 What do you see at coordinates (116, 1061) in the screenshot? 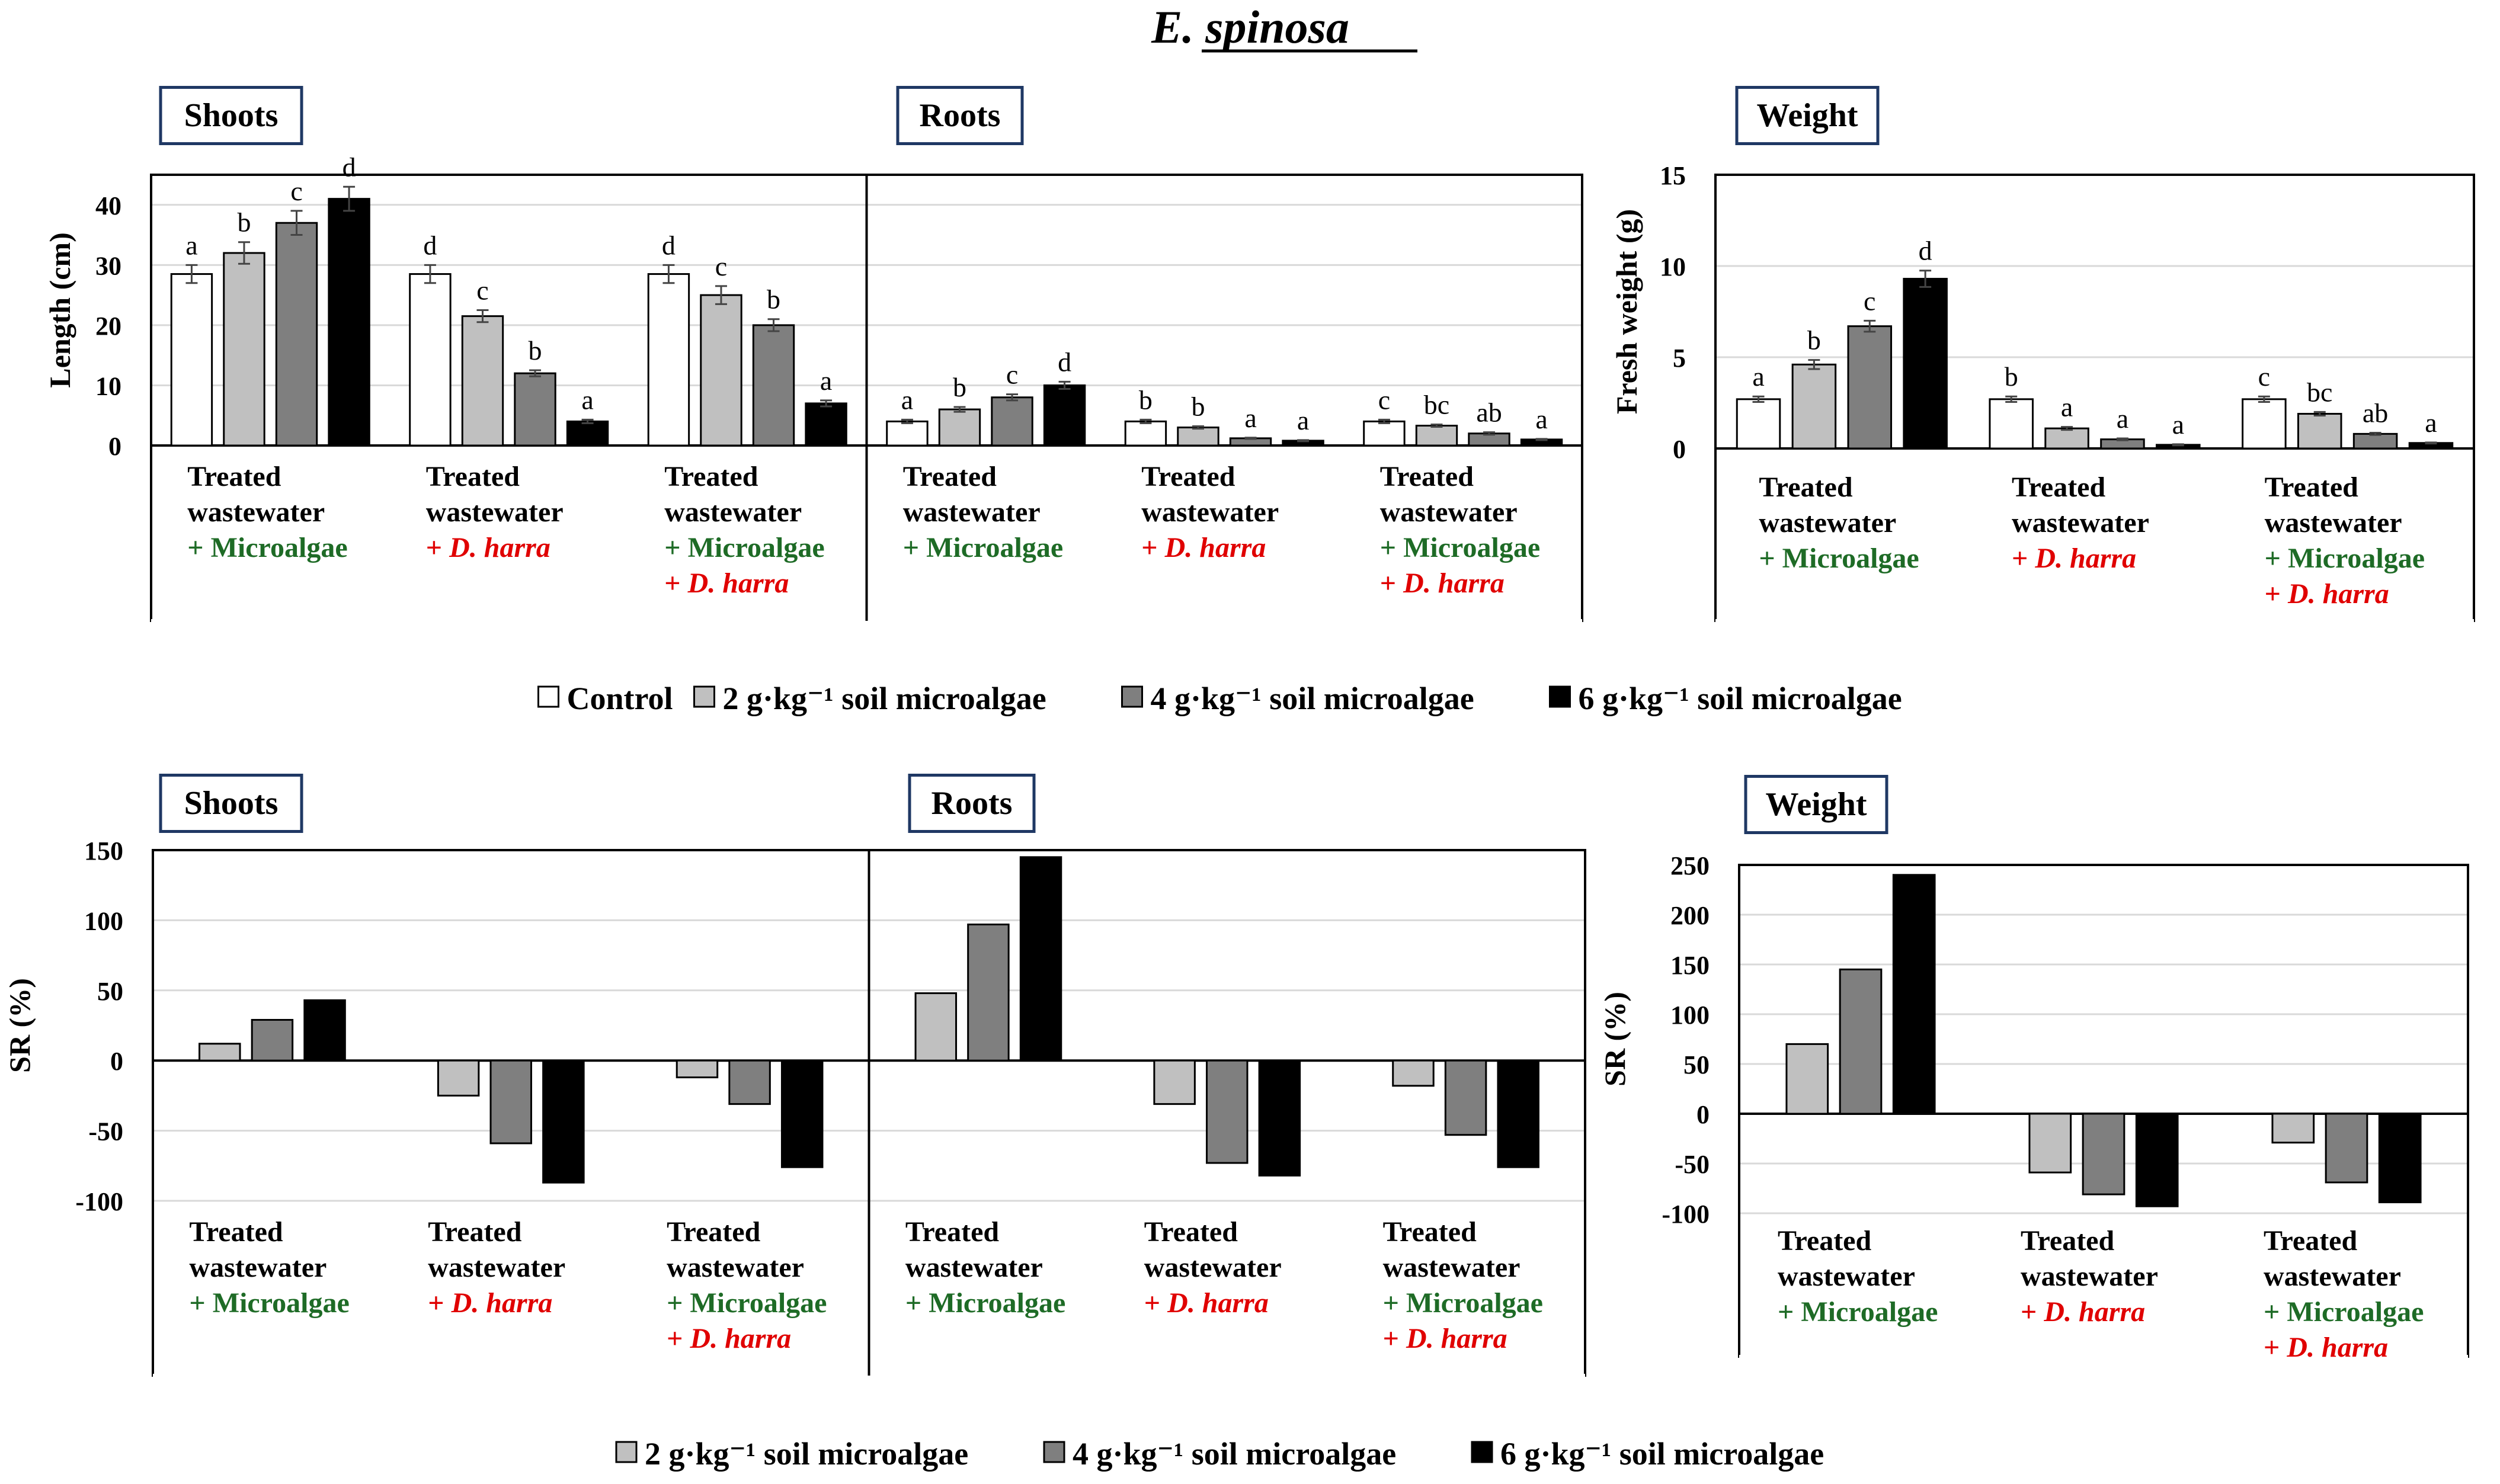
I see `sr_length-ytick-label: 0` at bounding box center [116, 1061].